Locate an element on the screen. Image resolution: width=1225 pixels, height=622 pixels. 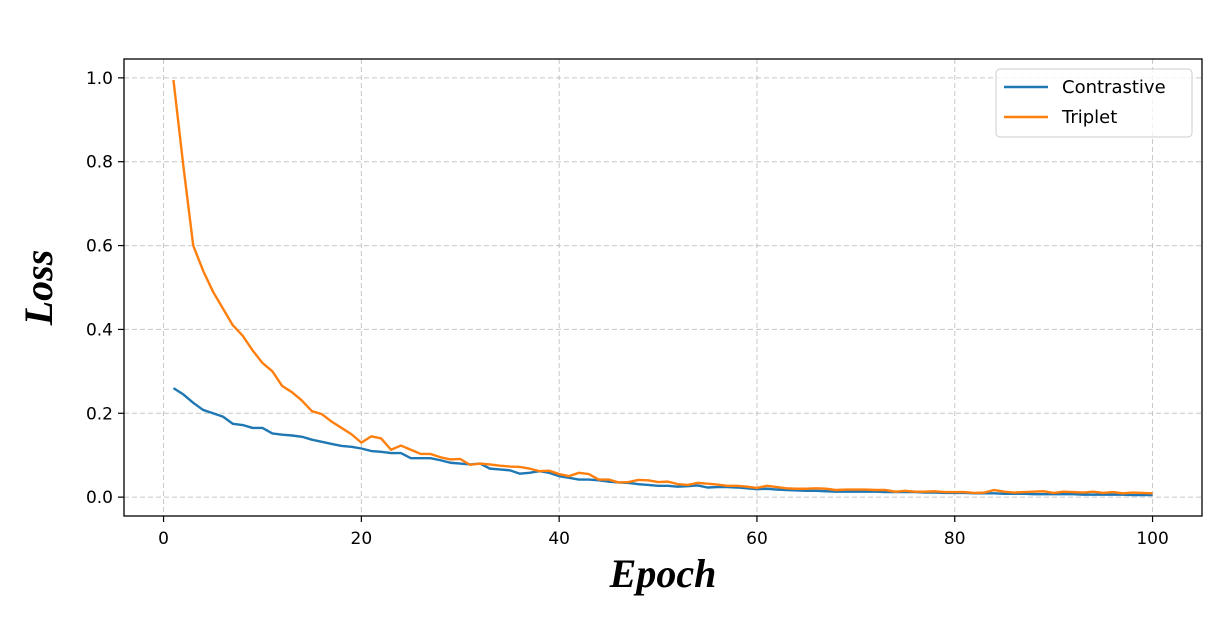
y-tick-label: 0.6 is located at coordinates (99, 247).